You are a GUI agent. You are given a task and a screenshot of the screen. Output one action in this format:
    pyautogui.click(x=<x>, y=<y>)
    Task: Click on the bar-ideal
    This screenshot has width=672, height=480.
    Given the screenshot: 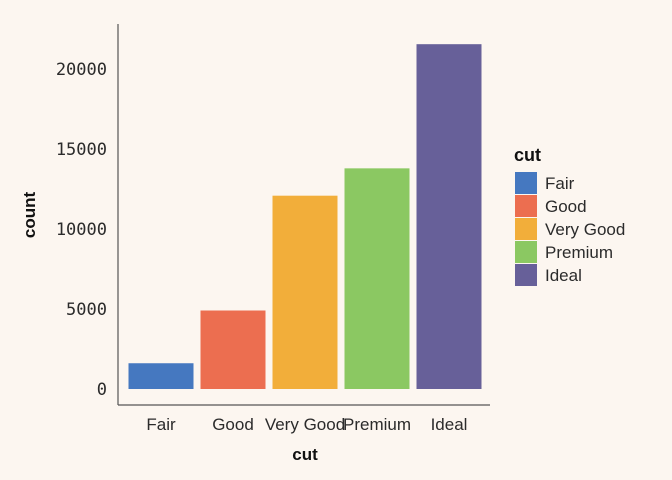 What is the action you would take?
    pyautogui.click(x=449, y=217)
    